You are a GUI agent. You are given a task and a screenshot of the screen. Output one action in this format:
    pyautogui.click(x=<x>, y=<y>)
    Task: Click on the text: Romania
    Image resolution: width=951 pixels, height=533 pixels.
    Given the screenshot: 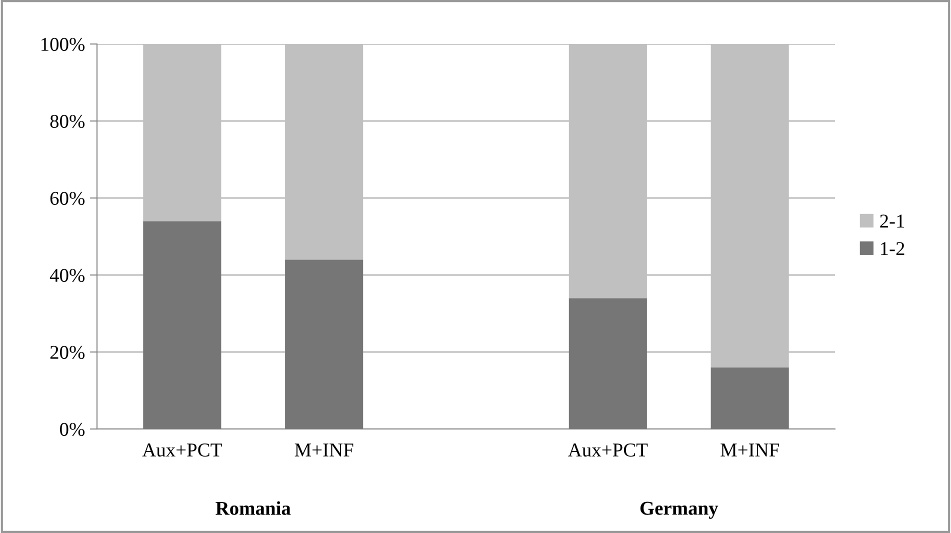 What is the action you would take?
    pyautogui.click(x=253, y=508)
    